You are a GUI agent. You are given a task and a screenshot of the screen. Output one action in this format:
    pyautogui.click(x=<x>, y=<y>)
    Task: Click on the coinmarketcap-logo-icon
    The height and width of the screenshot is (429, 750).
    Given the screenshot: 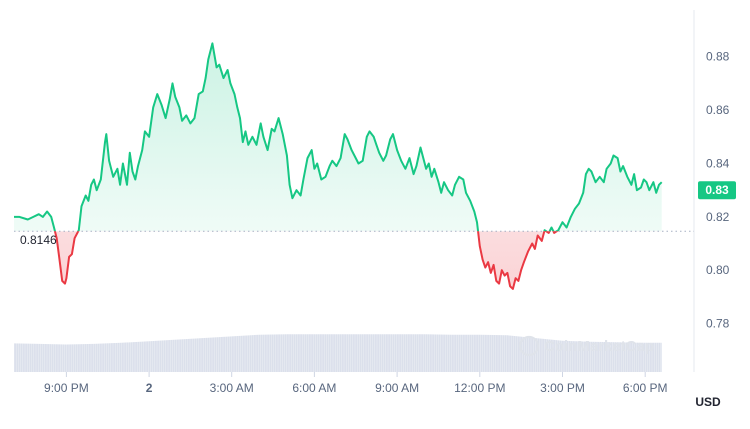 What is the action you would take?
    pyautogui.click(x=529, y=346)
    